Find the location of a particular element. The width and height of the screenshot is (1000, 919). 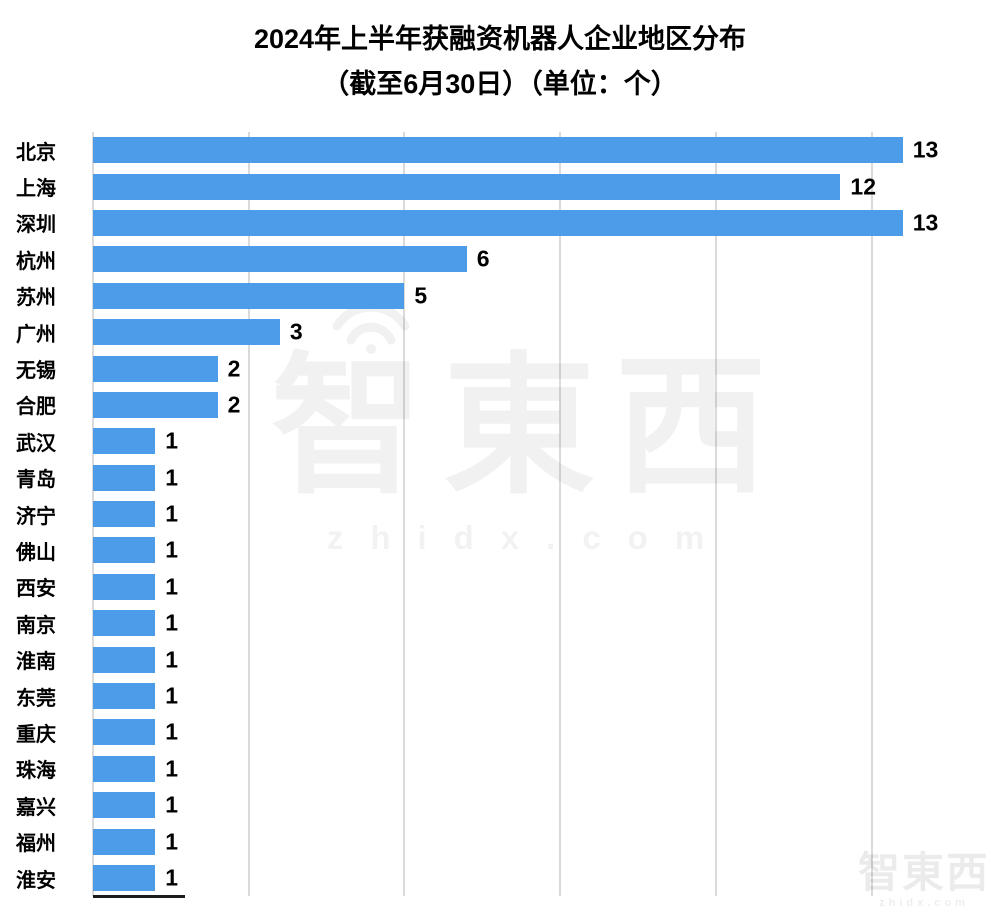

chart-title-block: 2024年上半年获融资机器人企业地区分布 （截至6月30日）（单位：个） is located at coordinates (500, 49).